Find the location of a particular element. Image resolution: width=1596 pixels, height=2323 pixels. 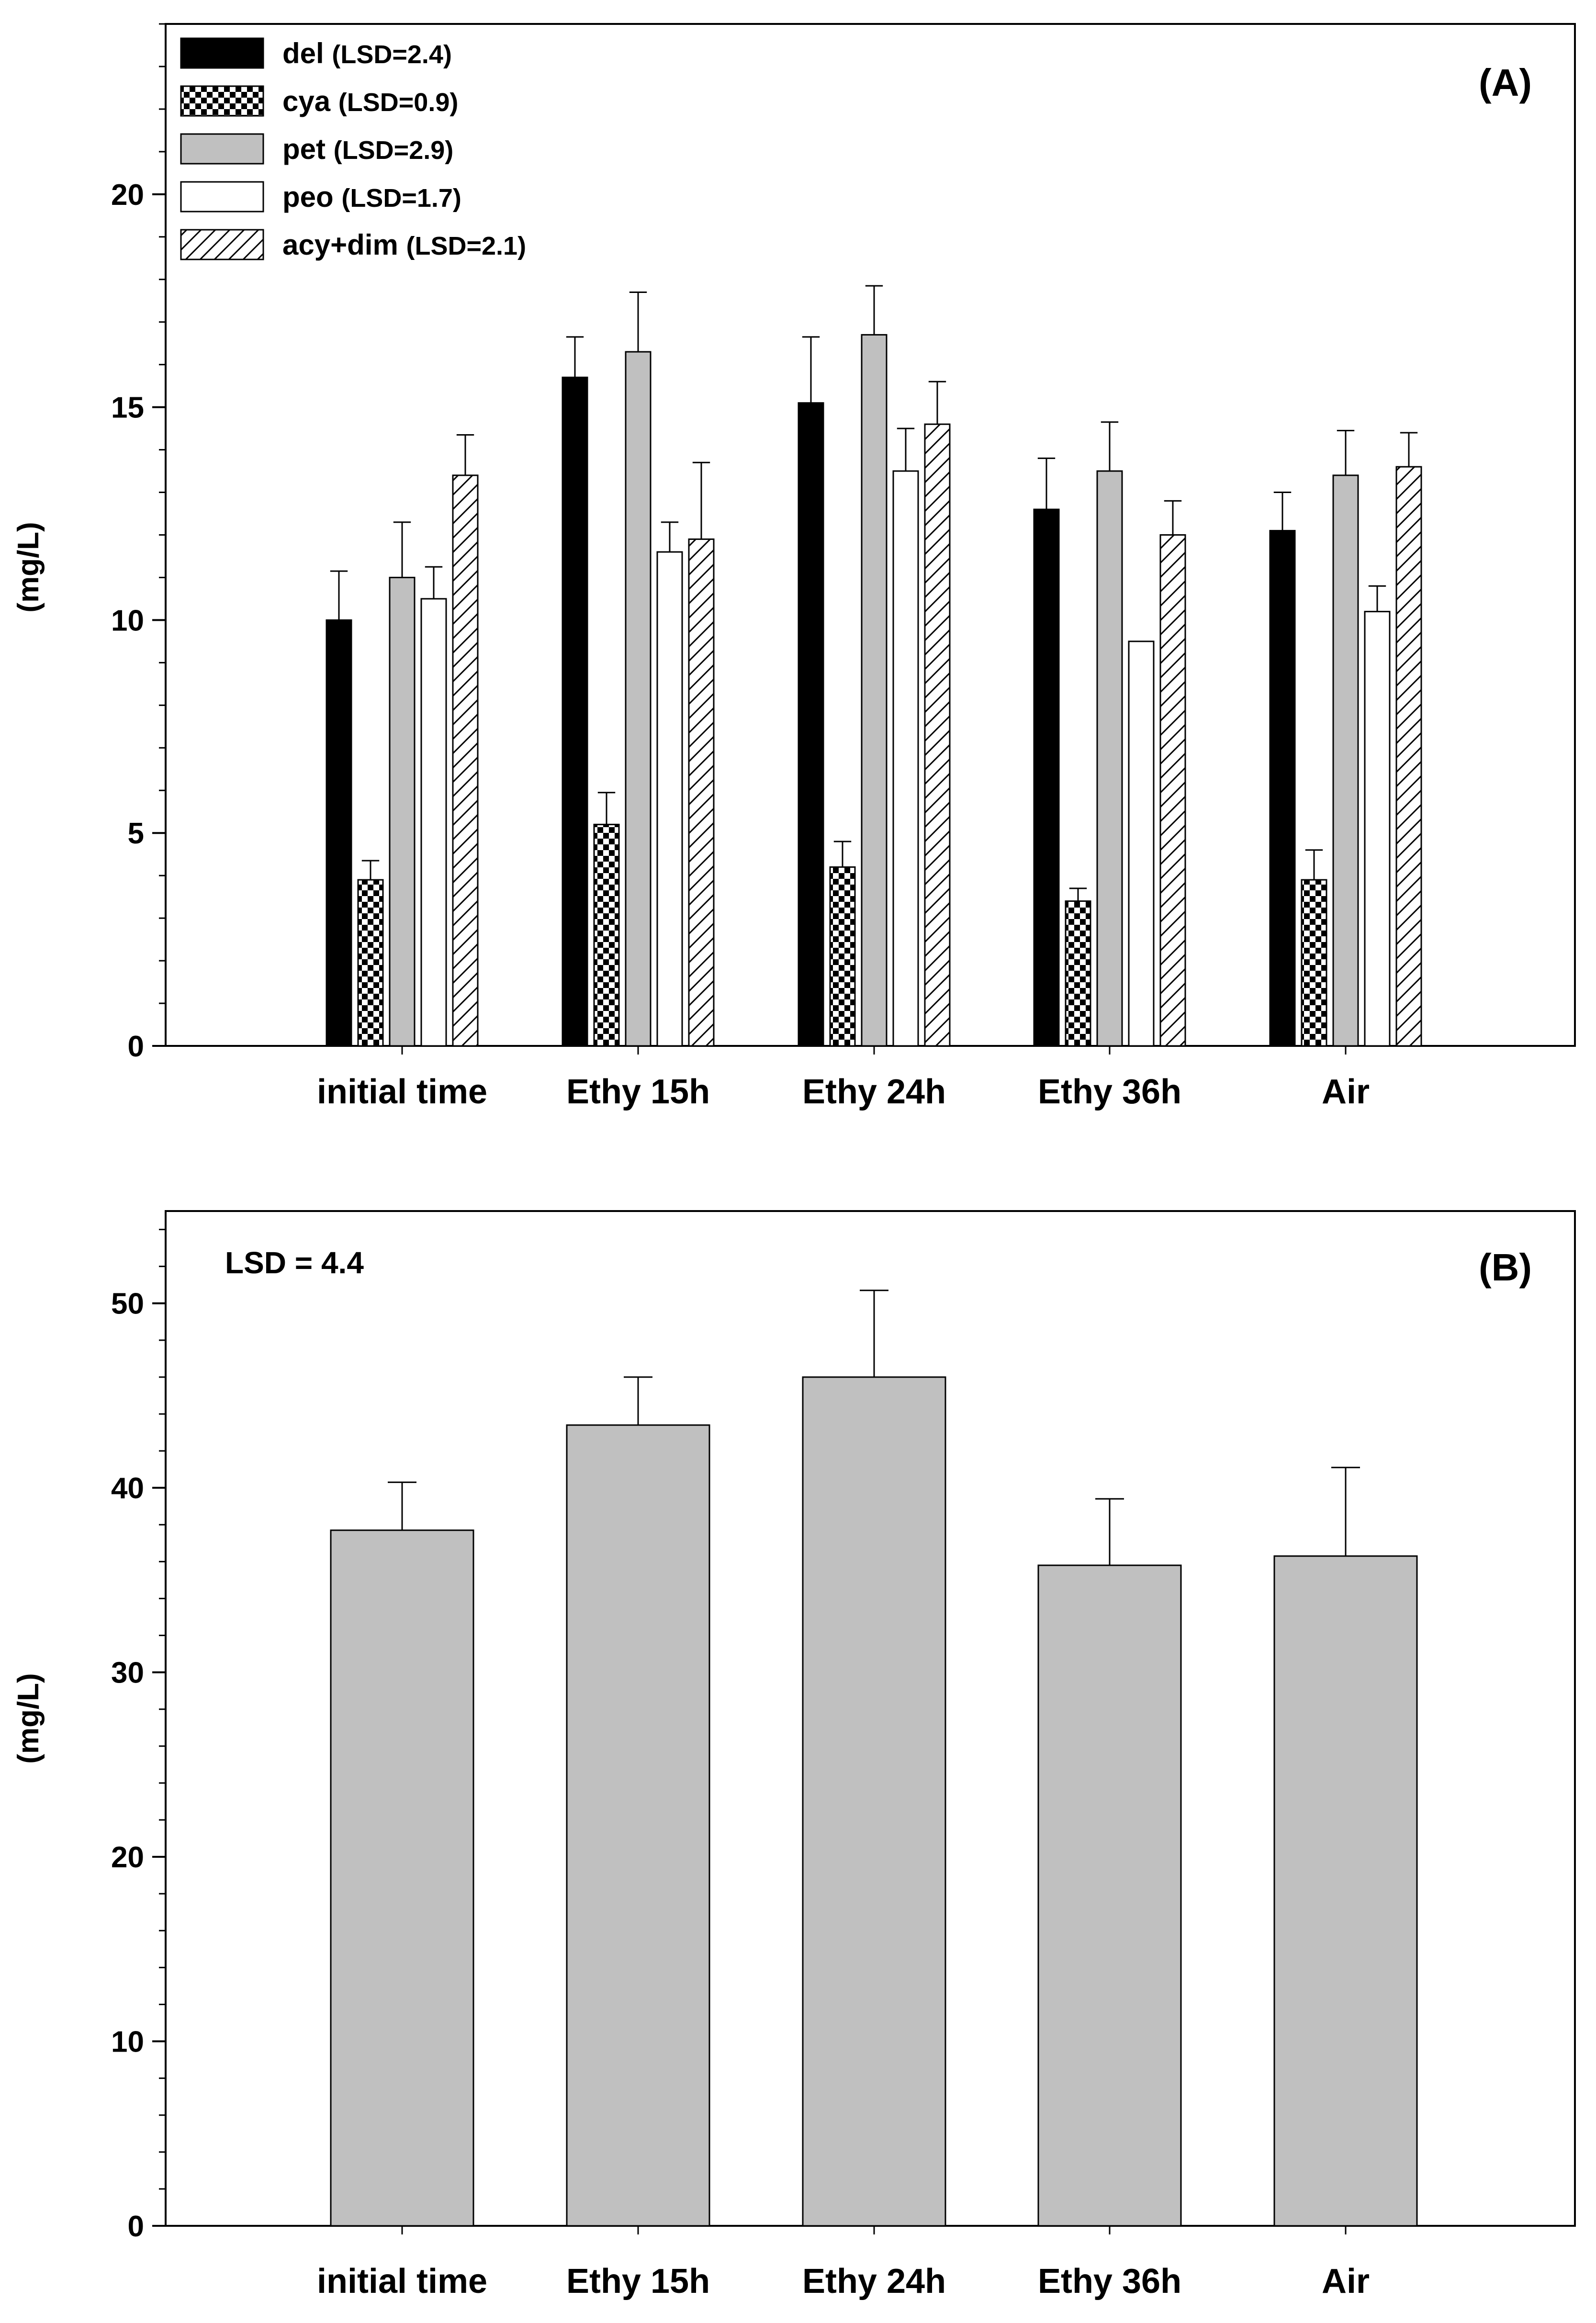

panel-a-ytick-label: 10 is located at coordinates (127, 620).